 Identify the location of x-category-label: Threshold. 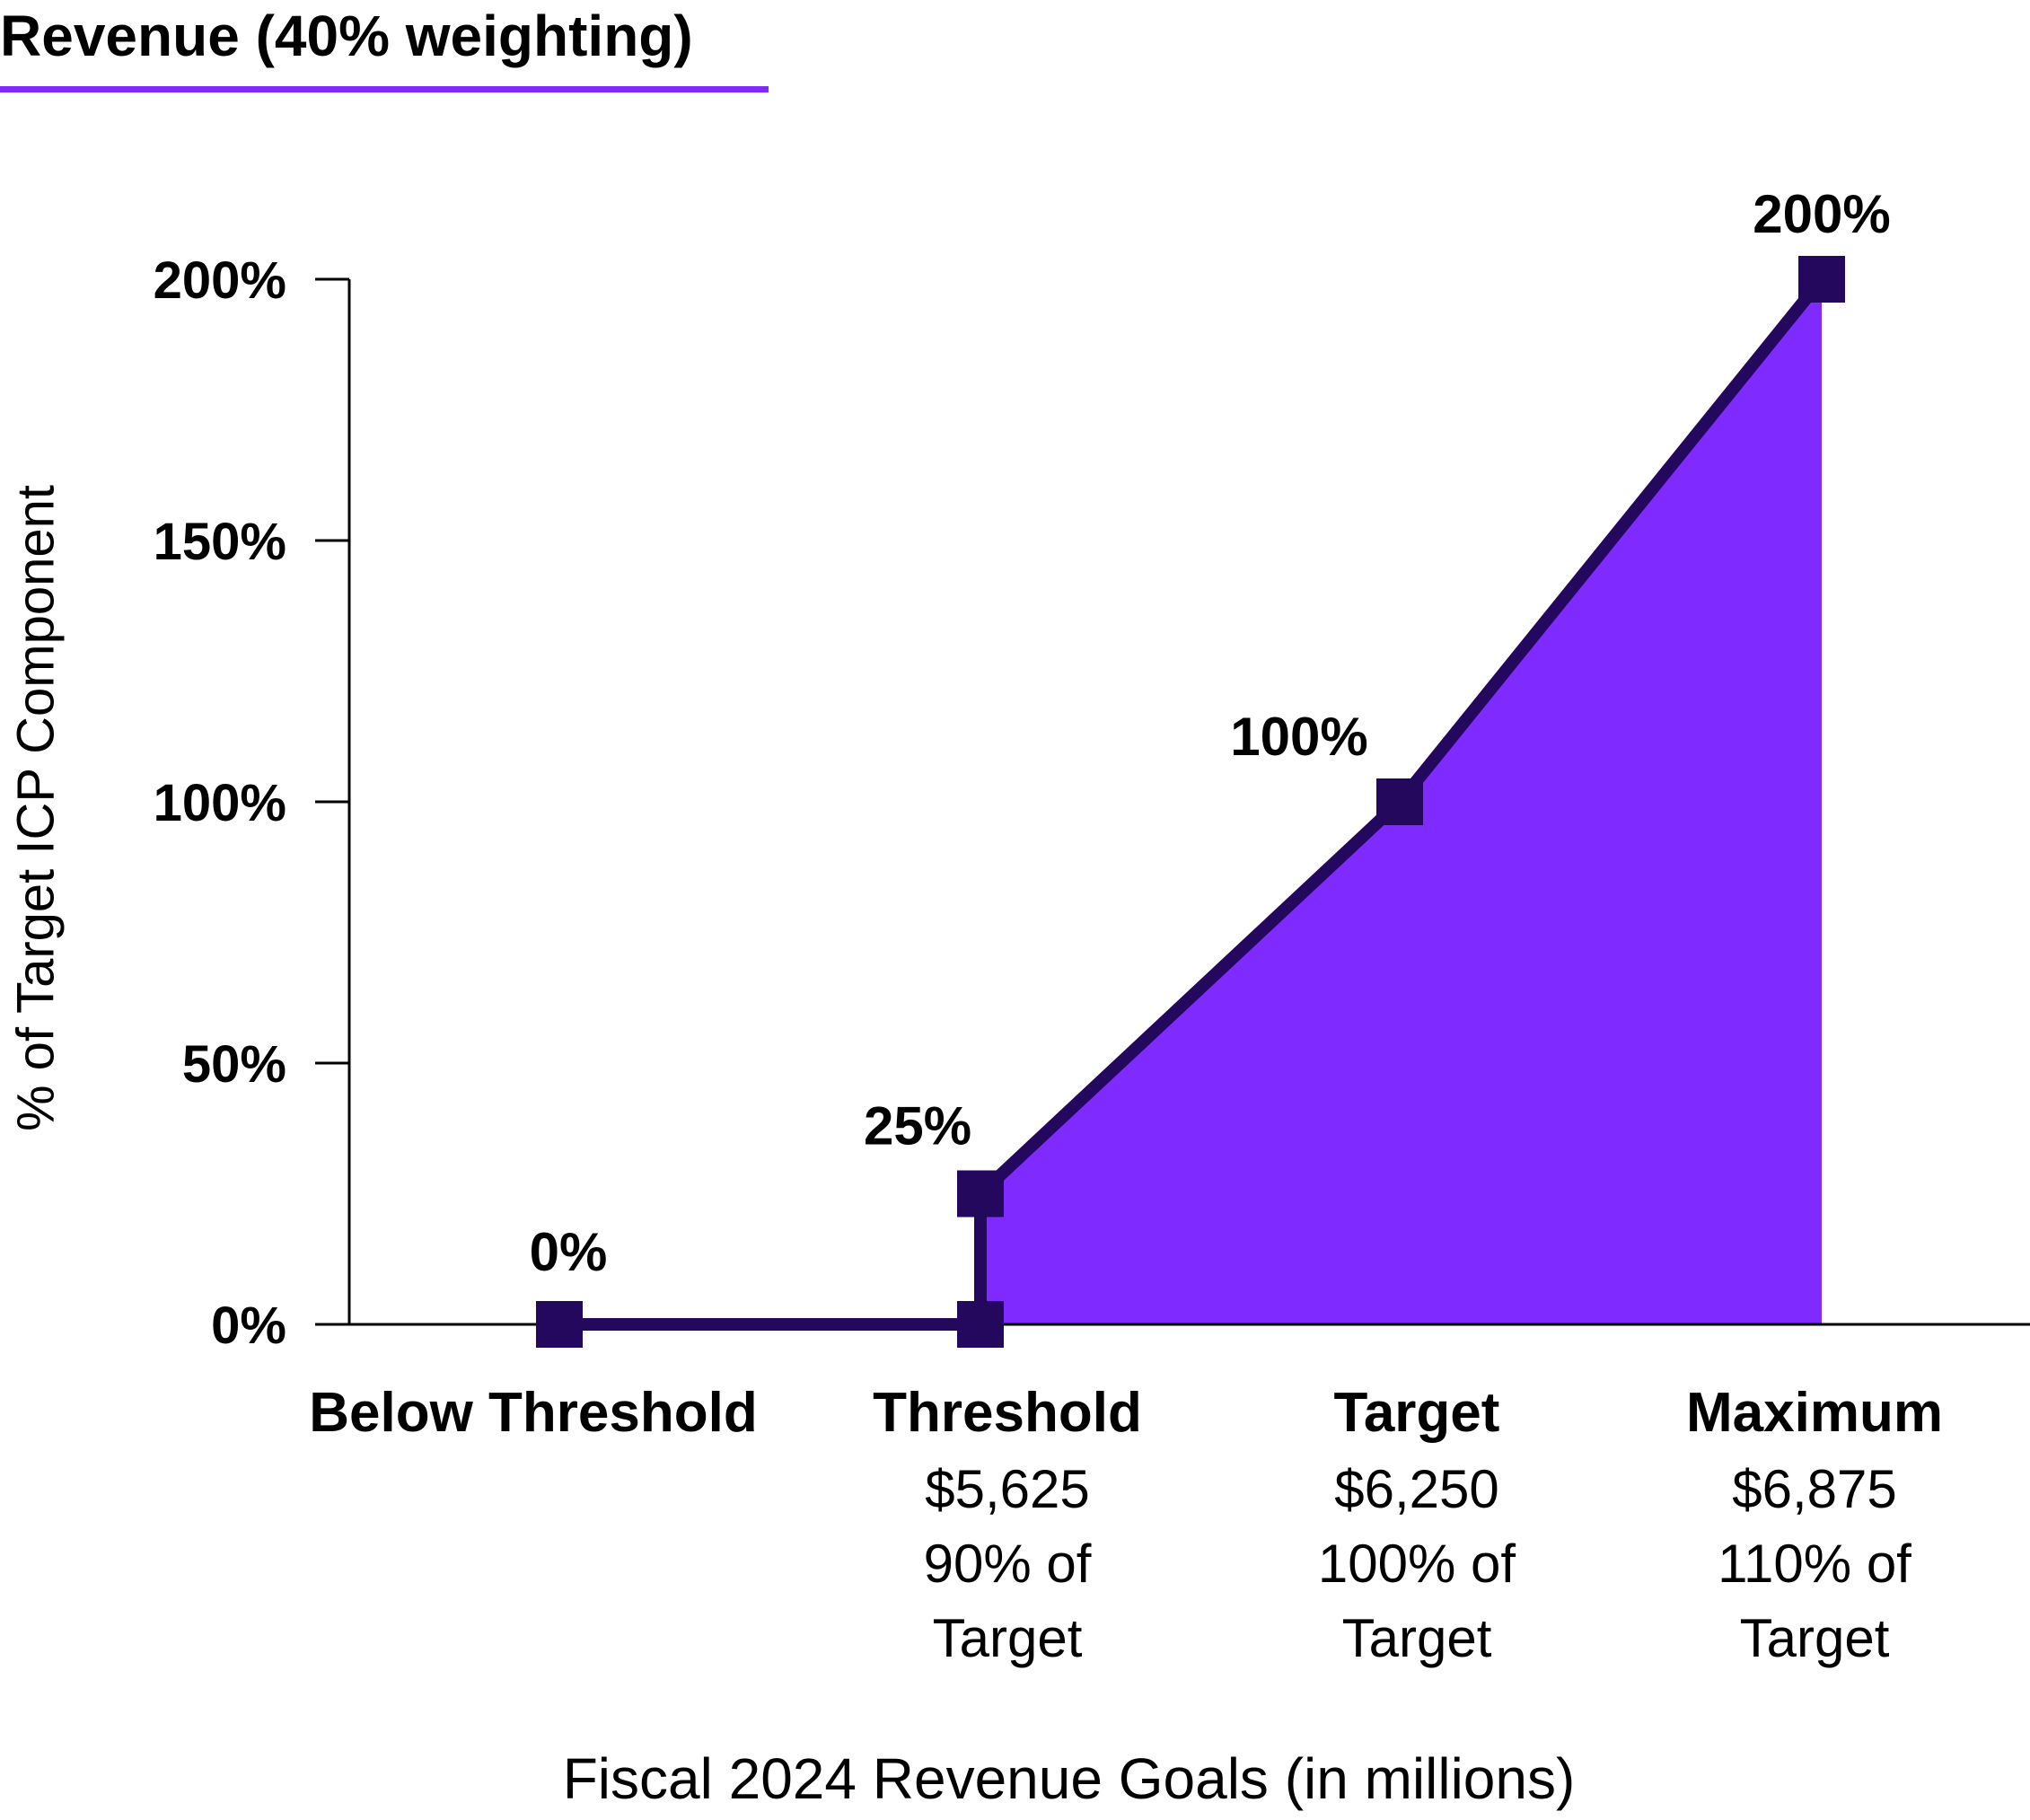
(1007, 1413).